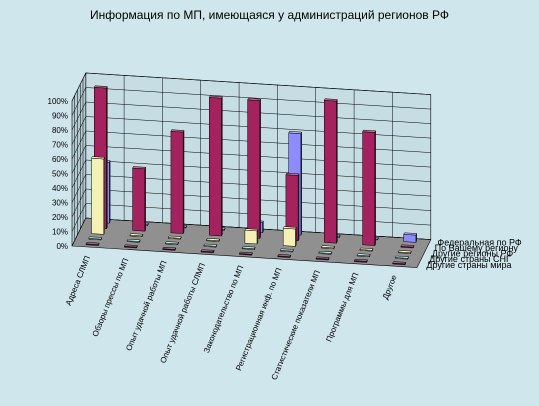 This screenshot has height=406, width=539. Describe the element at coordinates (146, 305) in the screenshot. I see `category-label: Опыт удачной работы МП` at that location.